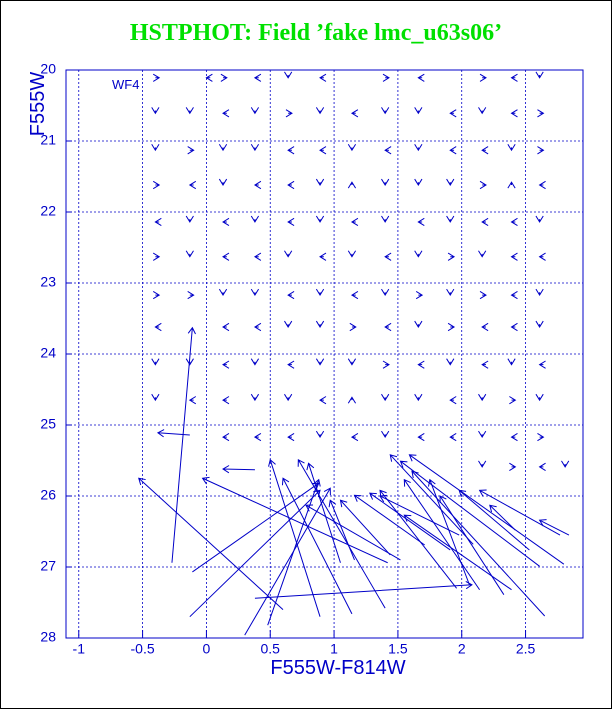 This screenshot has height=709, width=612. I want to click on x-tick-label: 1.5, so click(398, 649).